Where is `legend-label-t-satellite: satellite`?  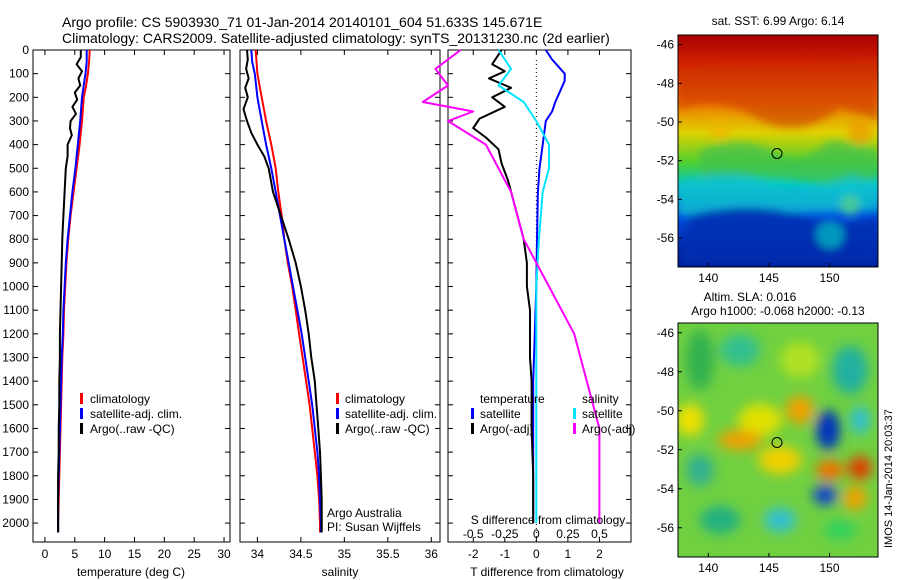 legend-label-t-satellite: satellite is located at coordinates (500, 414).